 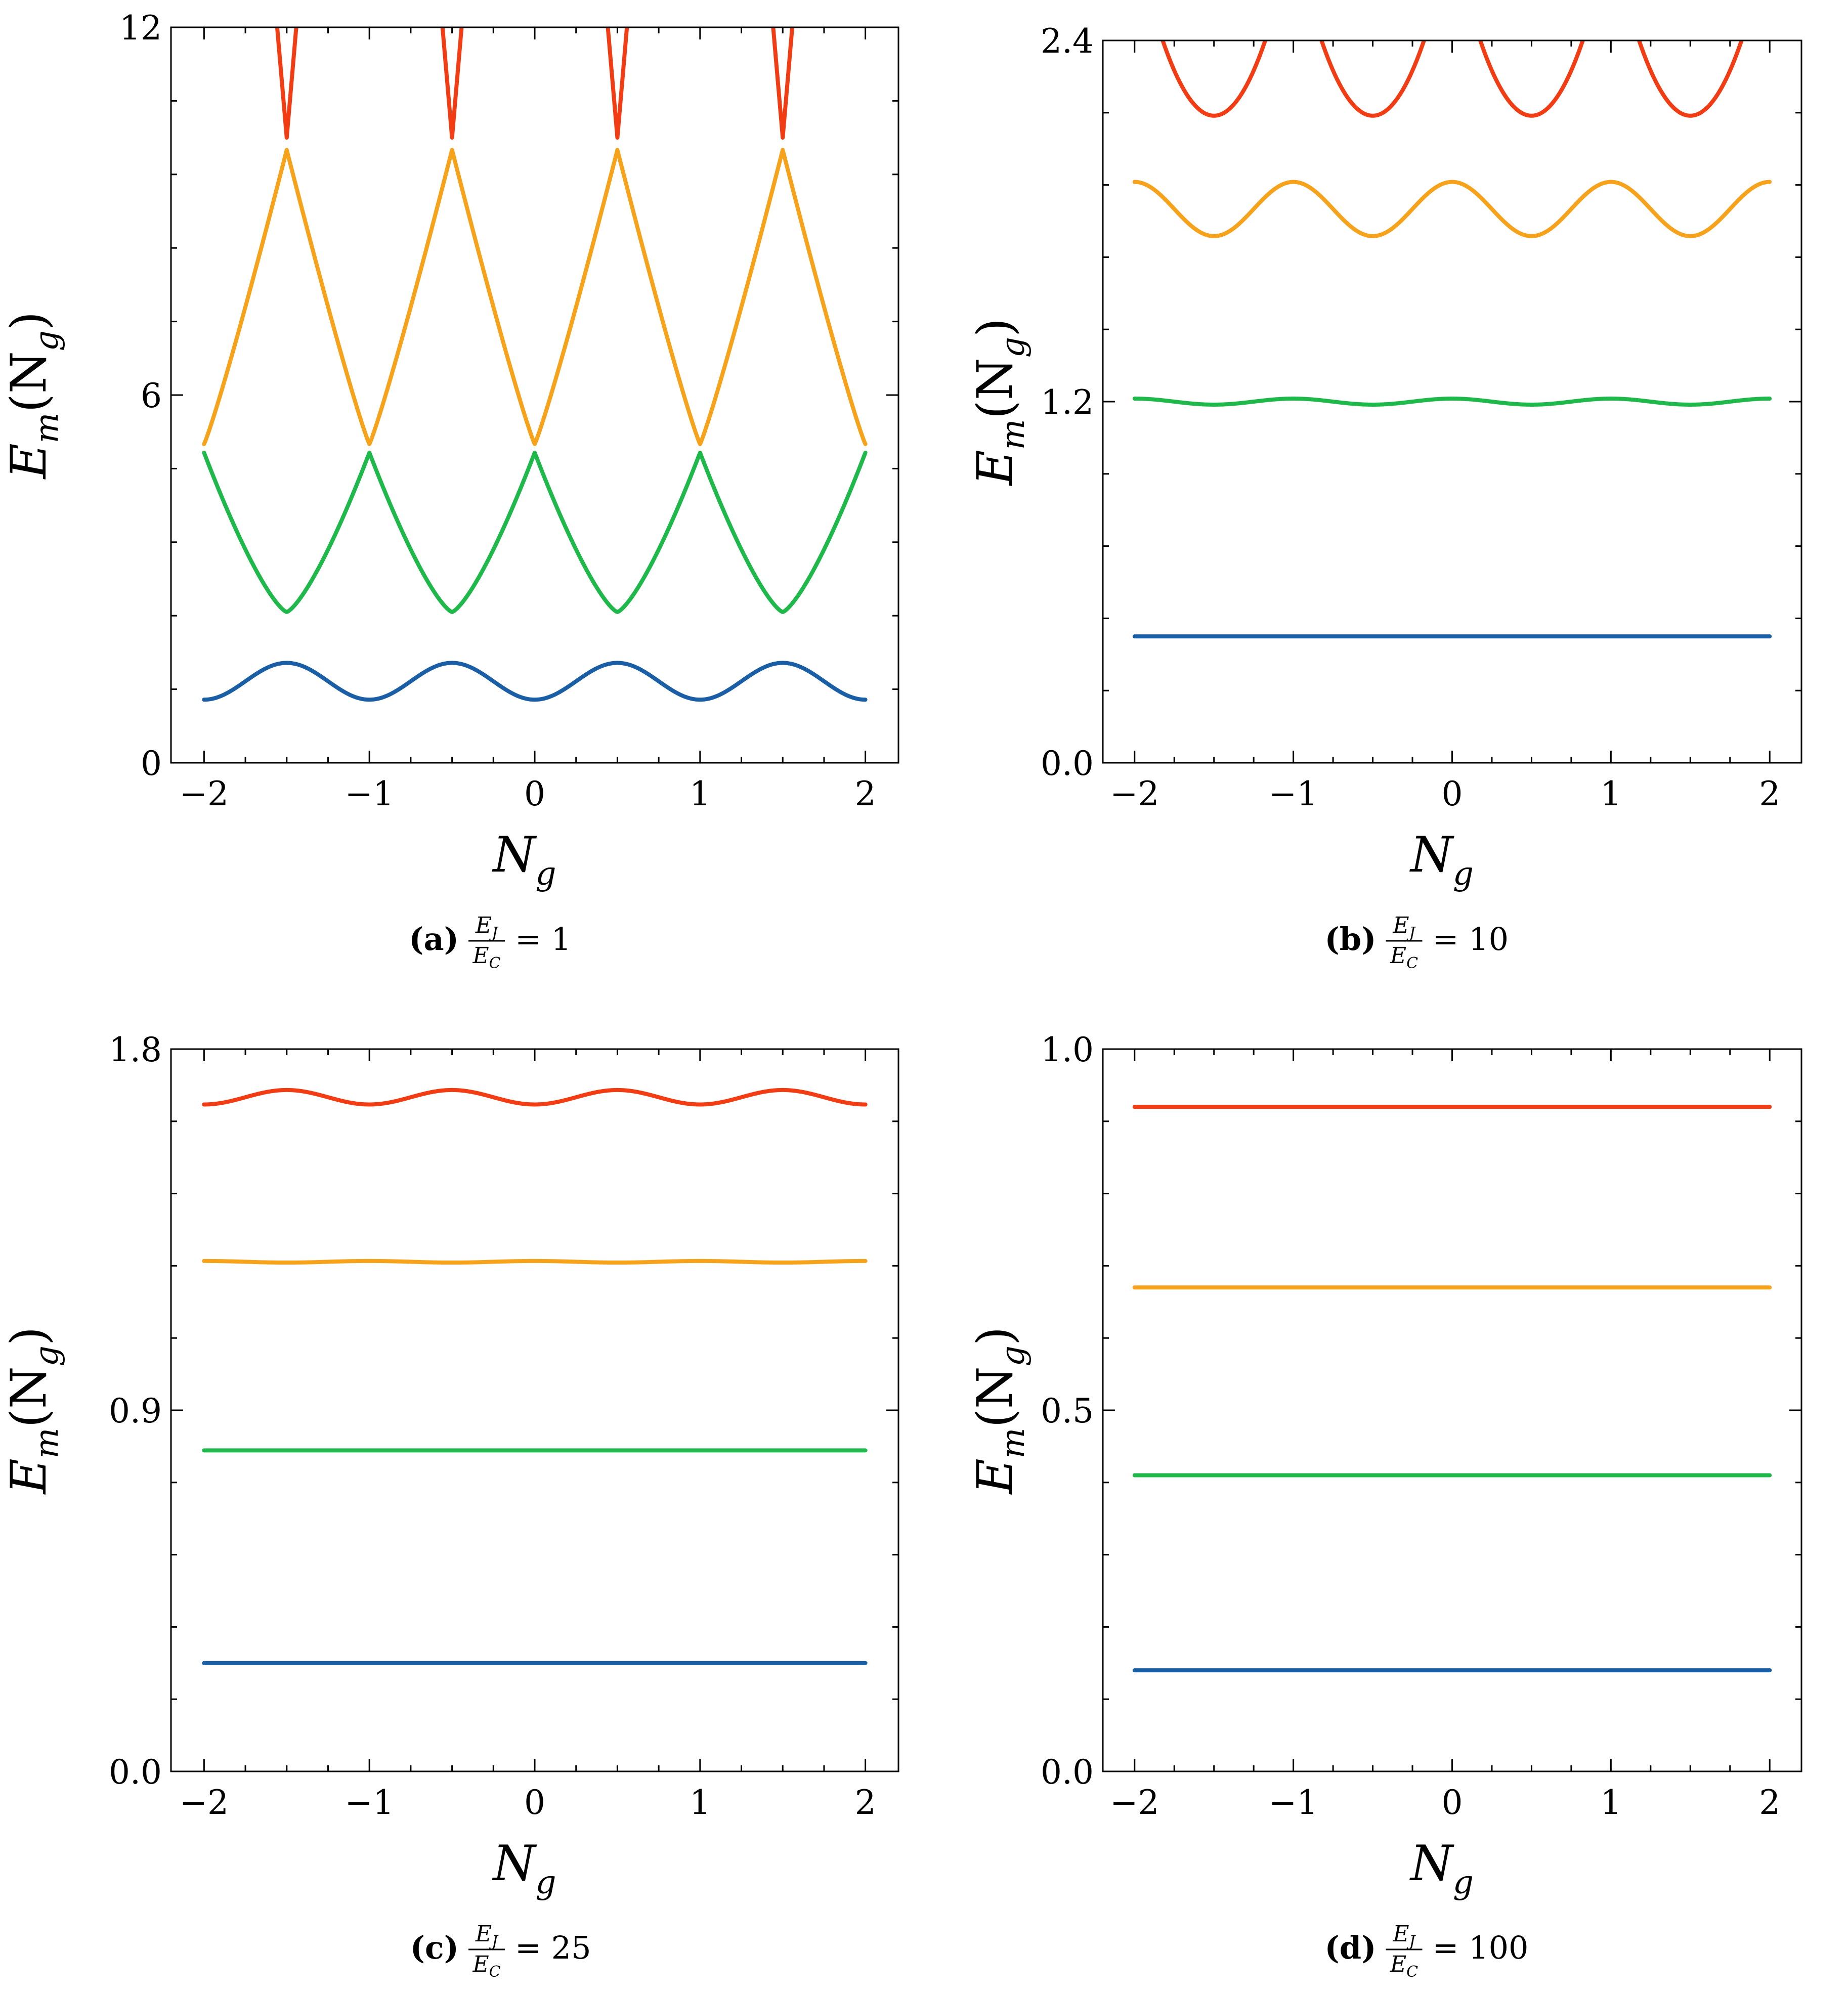 What do you see at coordinates (1350, 940) in the screenshot?
I see `caption-panel-label: (b)` at bounding box center [1350, 940].